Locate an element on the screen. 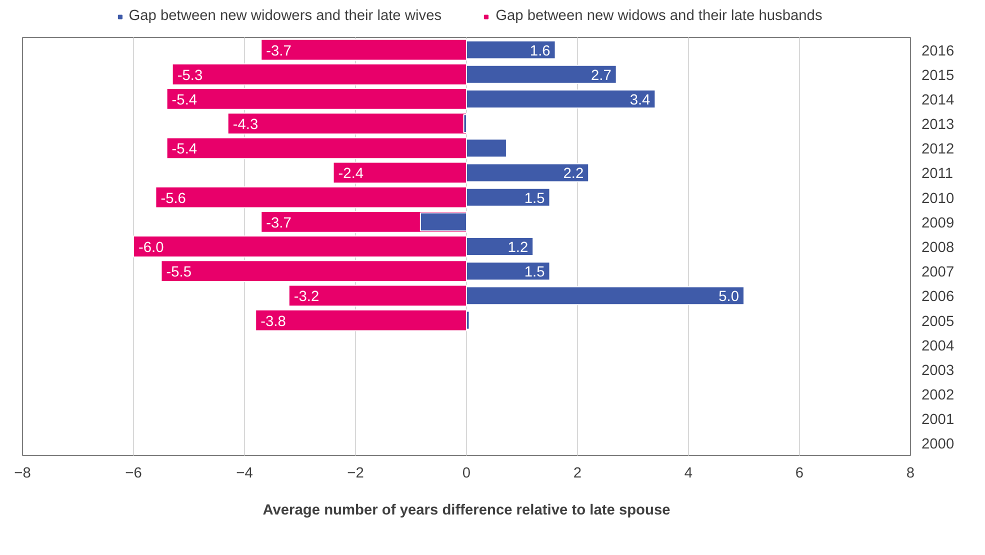  x-tick-label: −4 is located at coordinates (244, 474).